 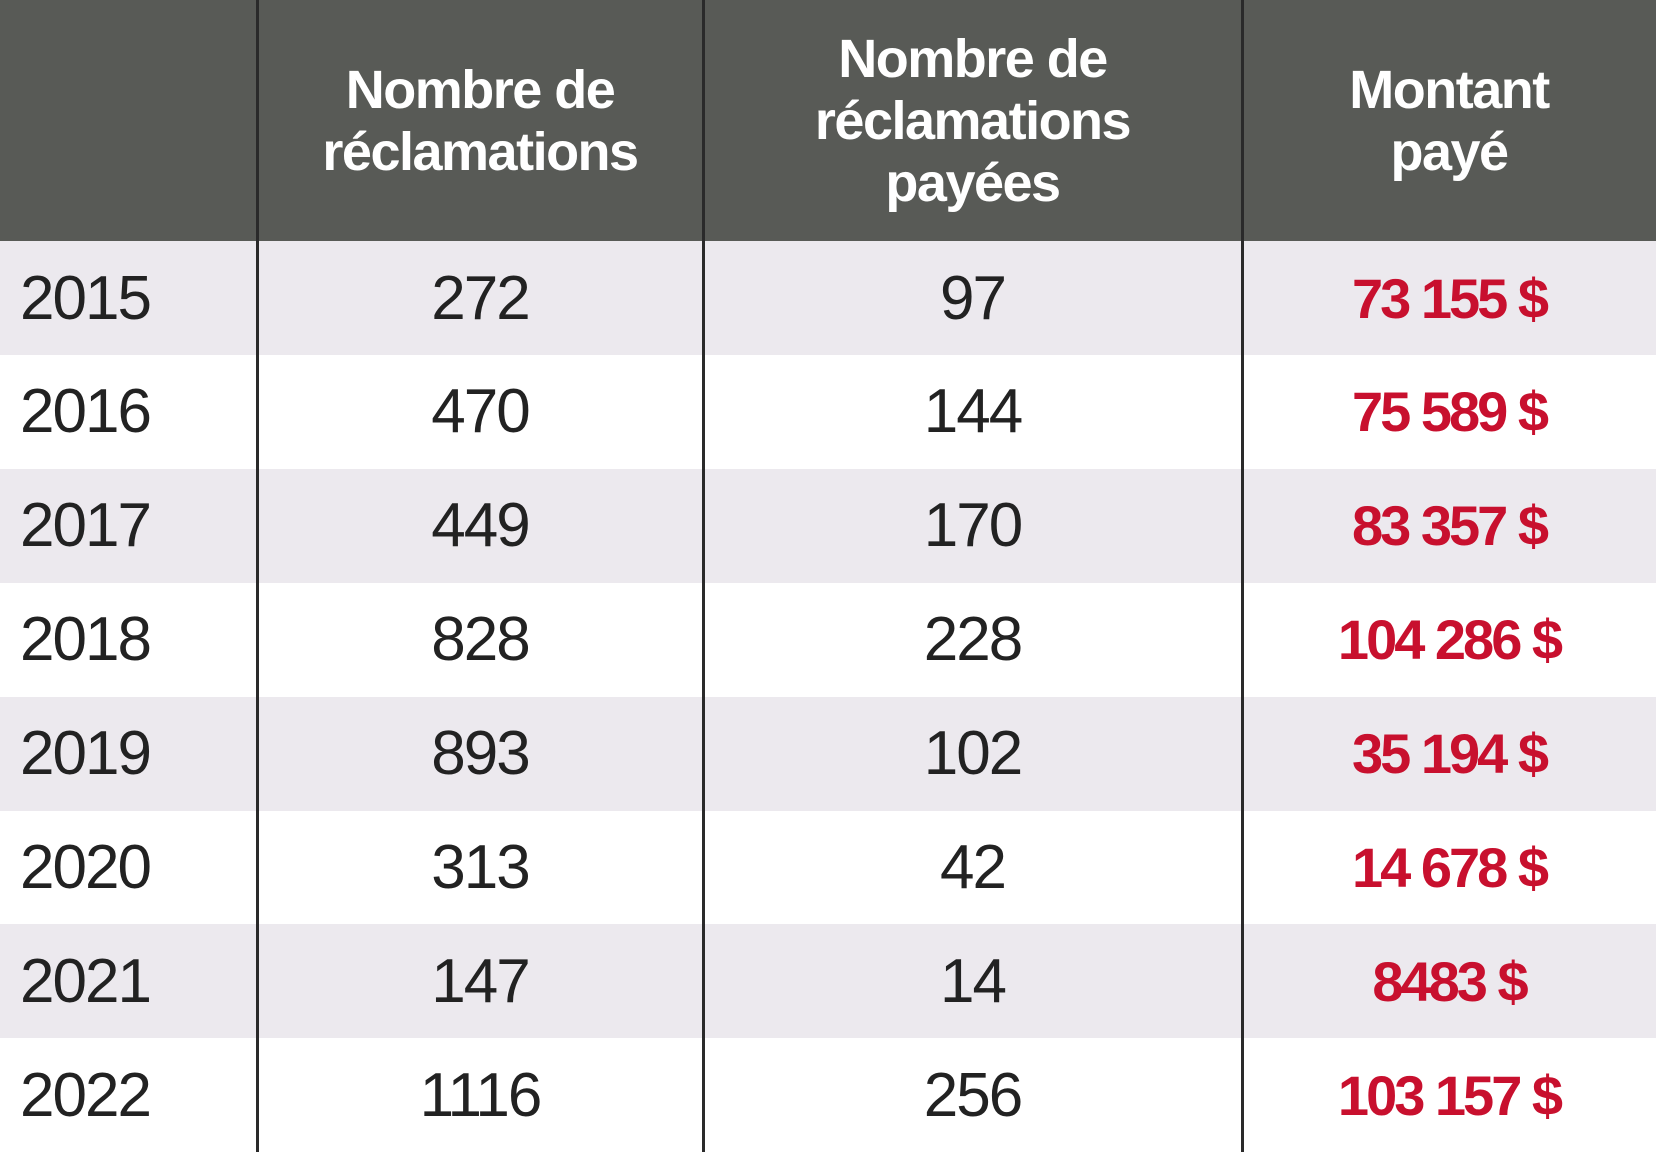 I want to click on header-claims: Nombre de réclamations, so click(x=480, y=120).